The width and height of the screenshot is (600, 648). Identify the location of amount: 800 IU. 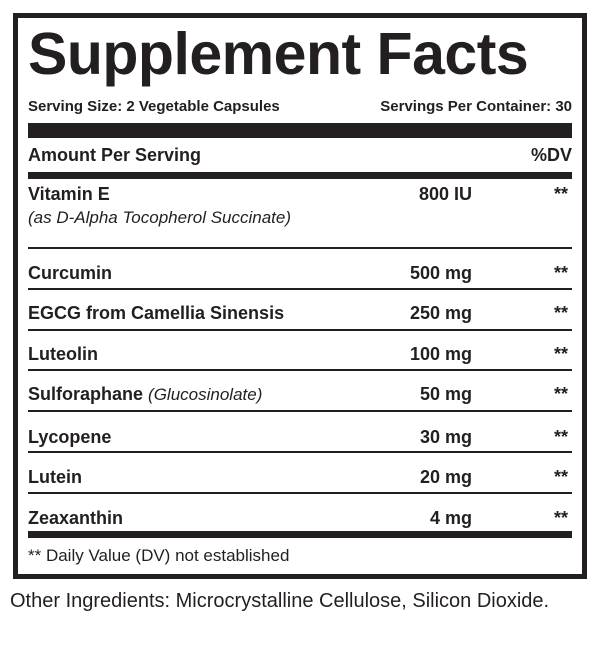
(445, 194).